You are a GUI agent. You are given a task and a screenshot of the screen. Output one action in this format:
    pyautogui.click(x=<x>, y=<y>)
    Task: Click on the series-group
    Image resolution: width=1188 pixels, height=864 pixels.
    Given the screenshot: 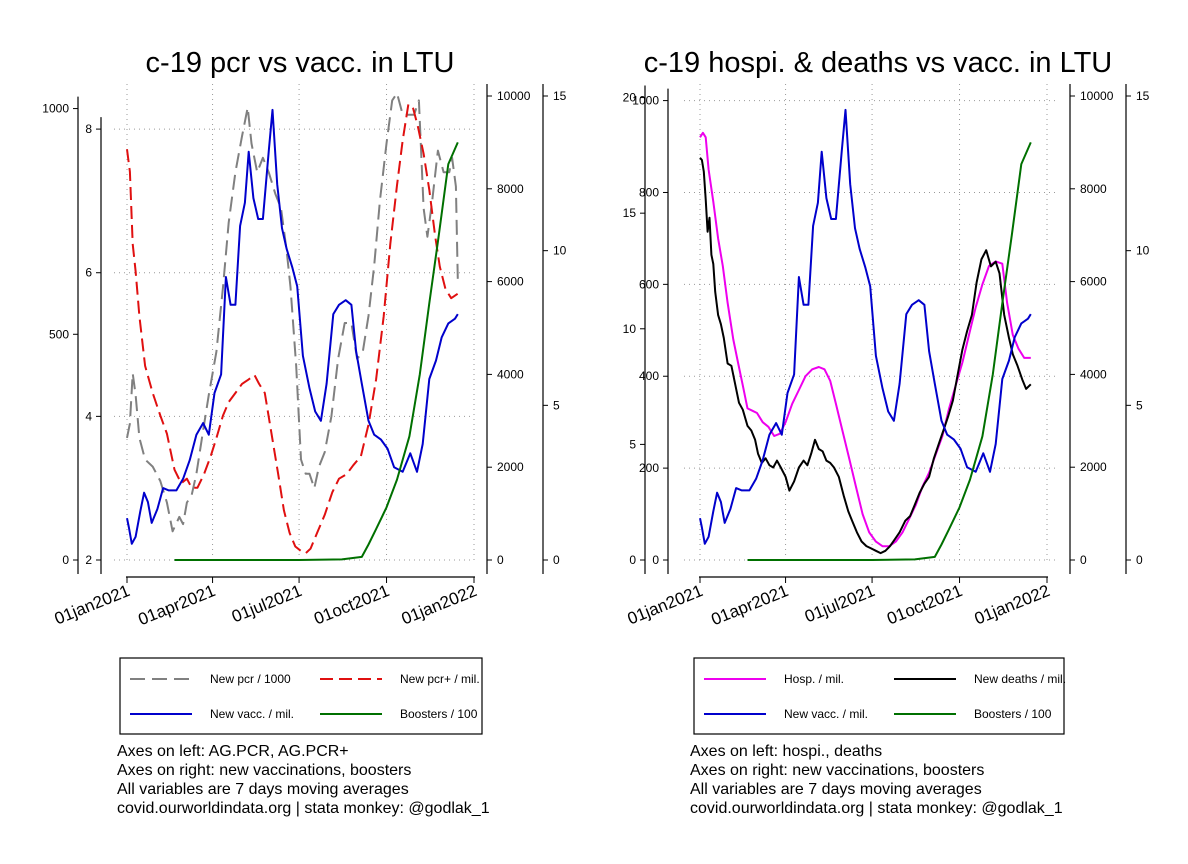 What is the action you would take?
    pyautogui.click(x=865, y=334)
    